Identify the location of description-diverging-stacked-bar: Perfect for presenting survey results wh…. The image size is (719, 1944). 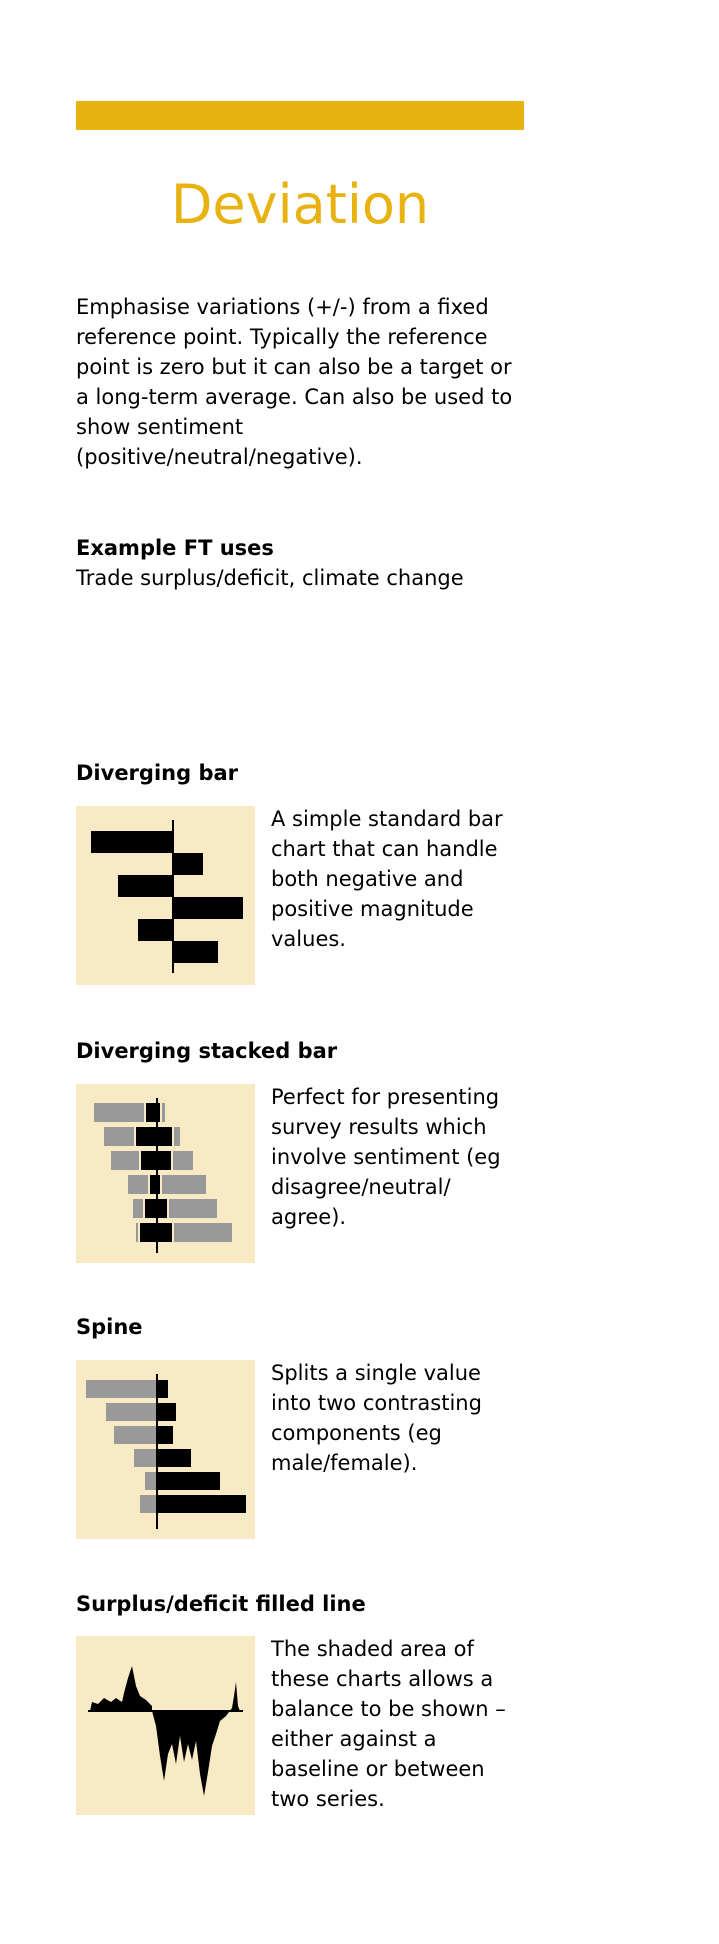
(386, 1157).